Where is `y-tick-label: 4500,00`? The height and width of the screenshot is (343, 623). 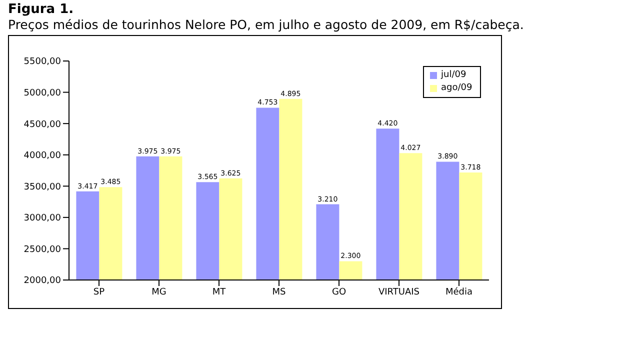 y-tick-label: 4500,00 is located at coordinates (43, 125).